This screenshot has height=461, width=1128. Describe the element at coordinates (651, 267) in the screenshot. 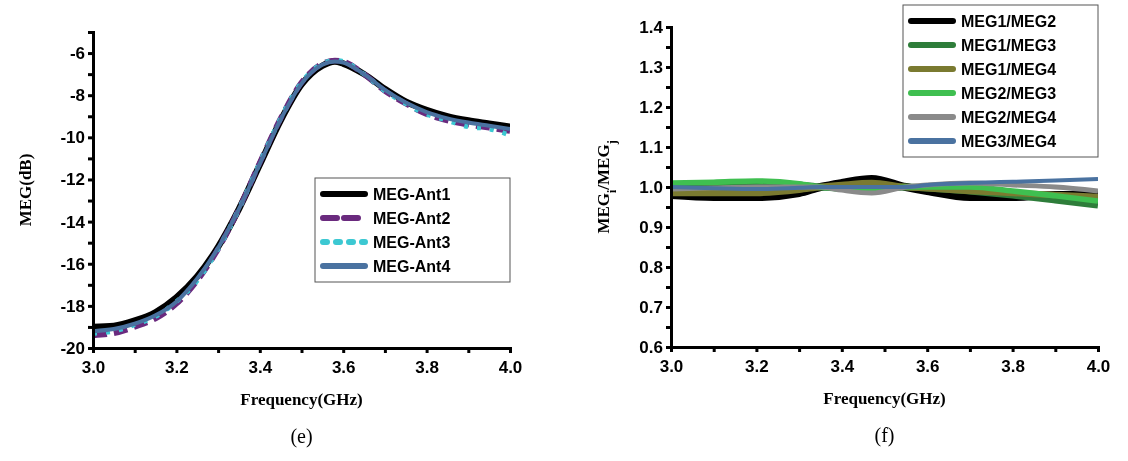

I see `y-tick-label: 0.8` at that location.